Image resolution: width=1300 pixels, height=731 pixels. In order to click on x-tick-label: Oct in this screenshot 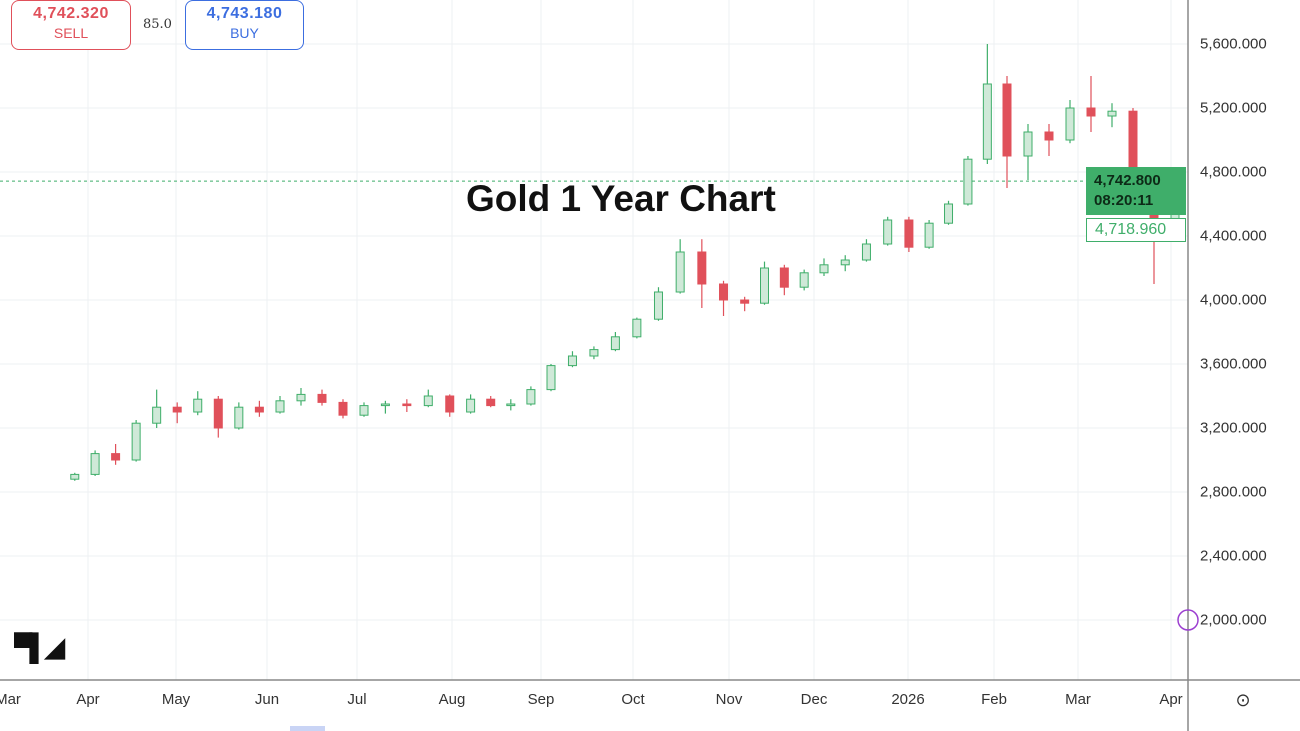, I will do `click(633, 699)`.